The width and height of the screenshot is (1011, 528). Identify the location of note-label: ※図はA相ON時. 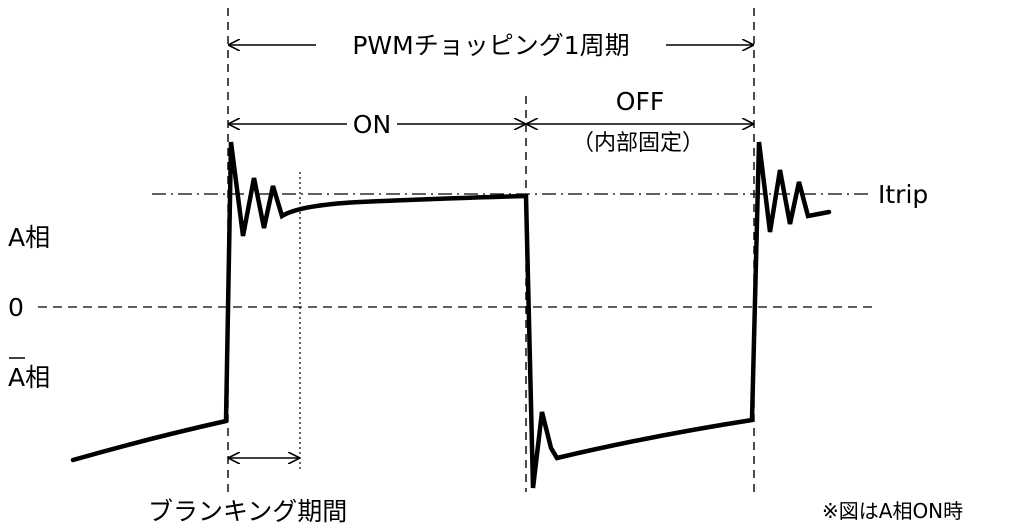
(892, 511).